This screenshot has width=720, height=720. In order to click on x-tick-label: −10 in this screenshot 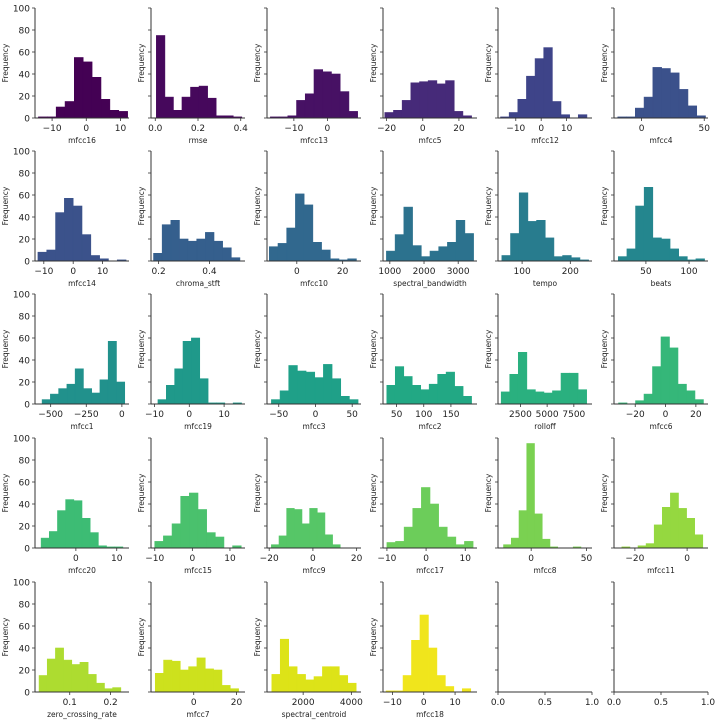, I will do `click(52, 129)`.